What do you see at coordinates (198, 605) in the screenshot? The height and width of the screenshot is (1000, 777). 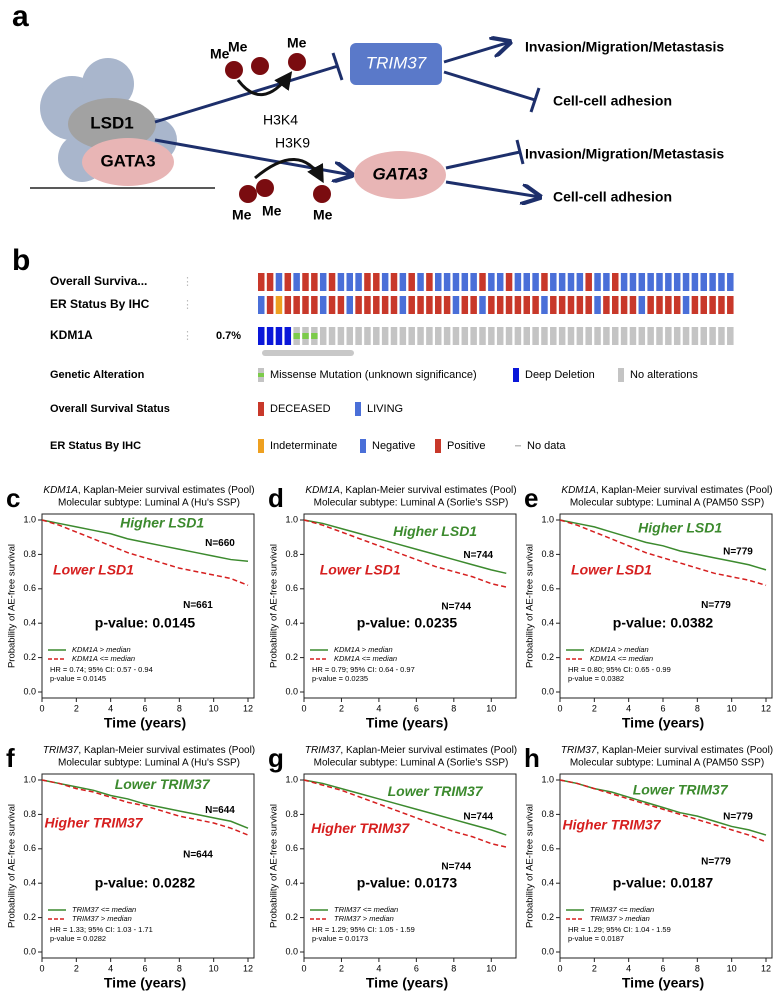 I see `n-label: N=661` at bounding box center [198, 605].